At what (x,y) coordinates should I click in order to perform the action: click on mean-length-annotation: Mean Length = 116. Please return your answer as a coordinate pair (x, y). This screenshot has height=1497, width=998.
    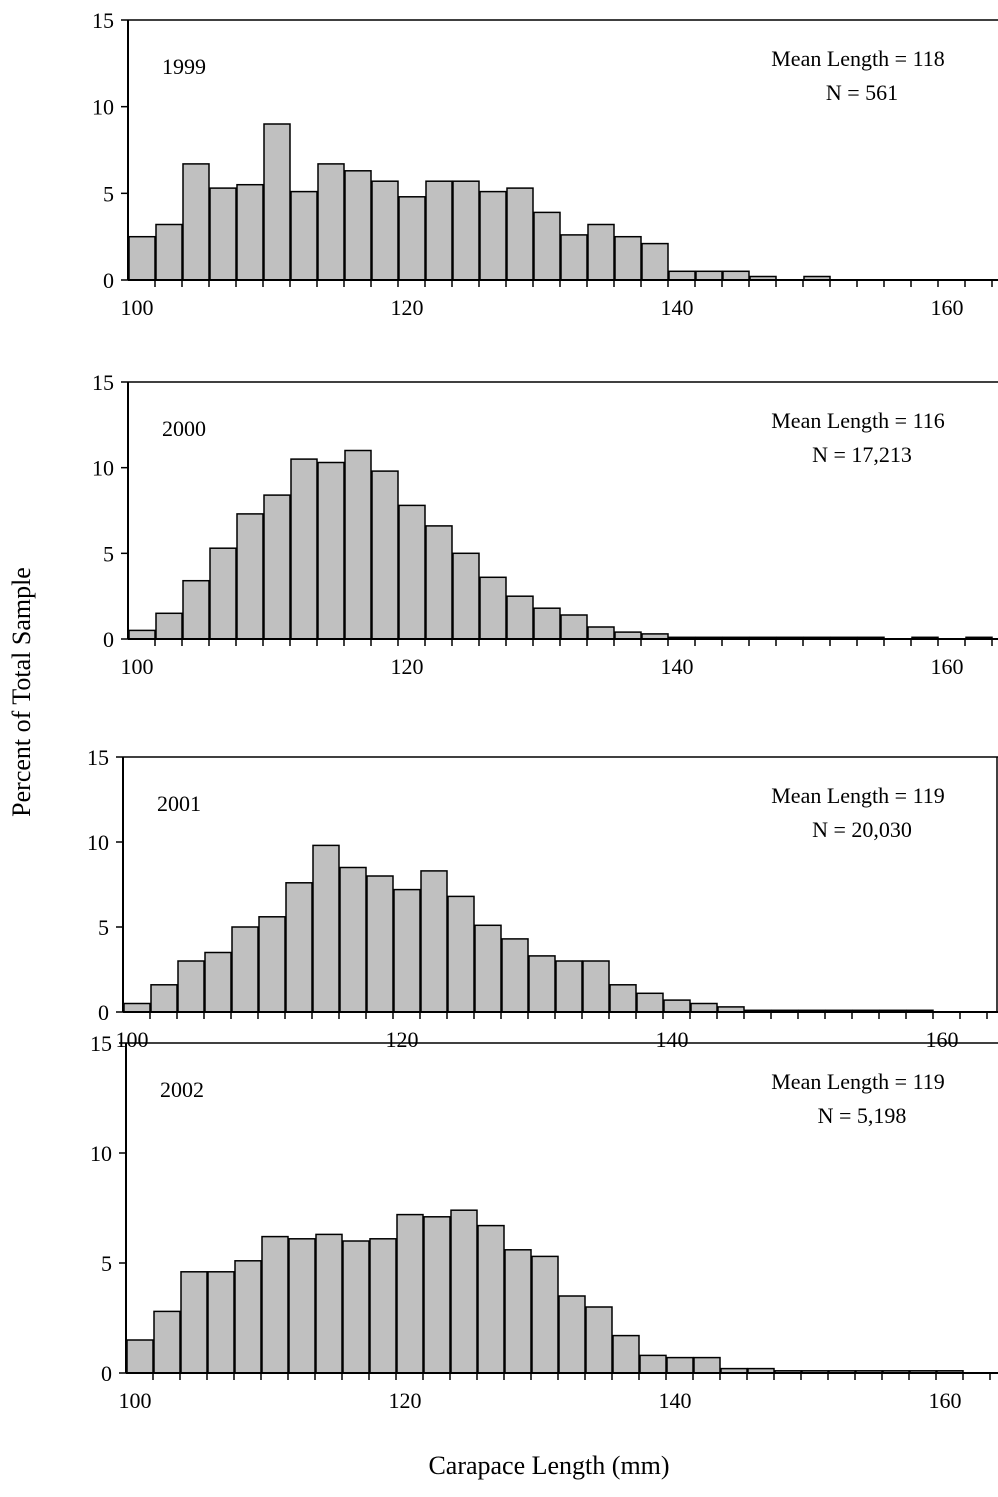
    Looking at the image, I should click on (858, 420).